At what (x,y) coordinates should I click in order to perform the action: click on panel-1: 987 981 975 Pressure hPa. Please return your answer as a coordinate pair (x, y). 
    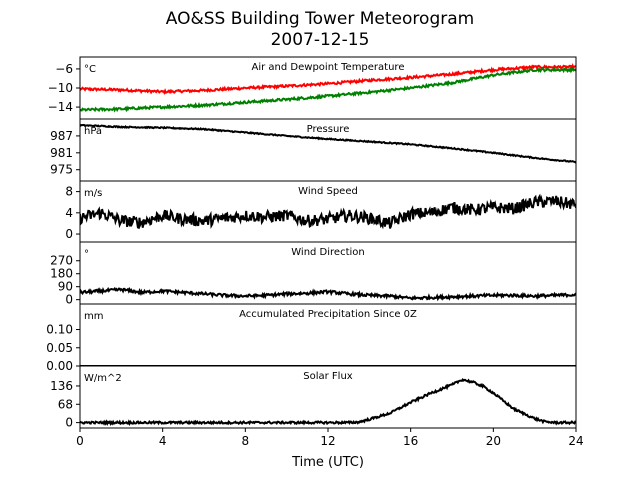
    Looking at the image, I should click on (313, 150).